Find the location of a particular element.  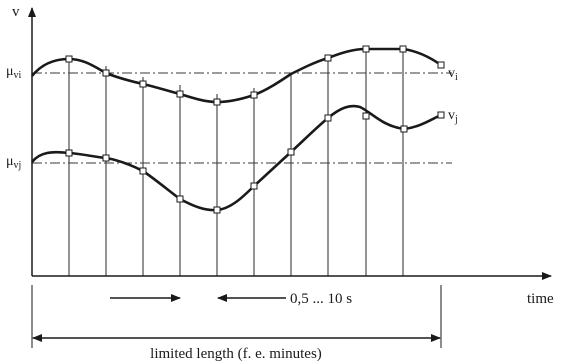

mean-vj-symbol: μ is located at coordinates (10, 161).